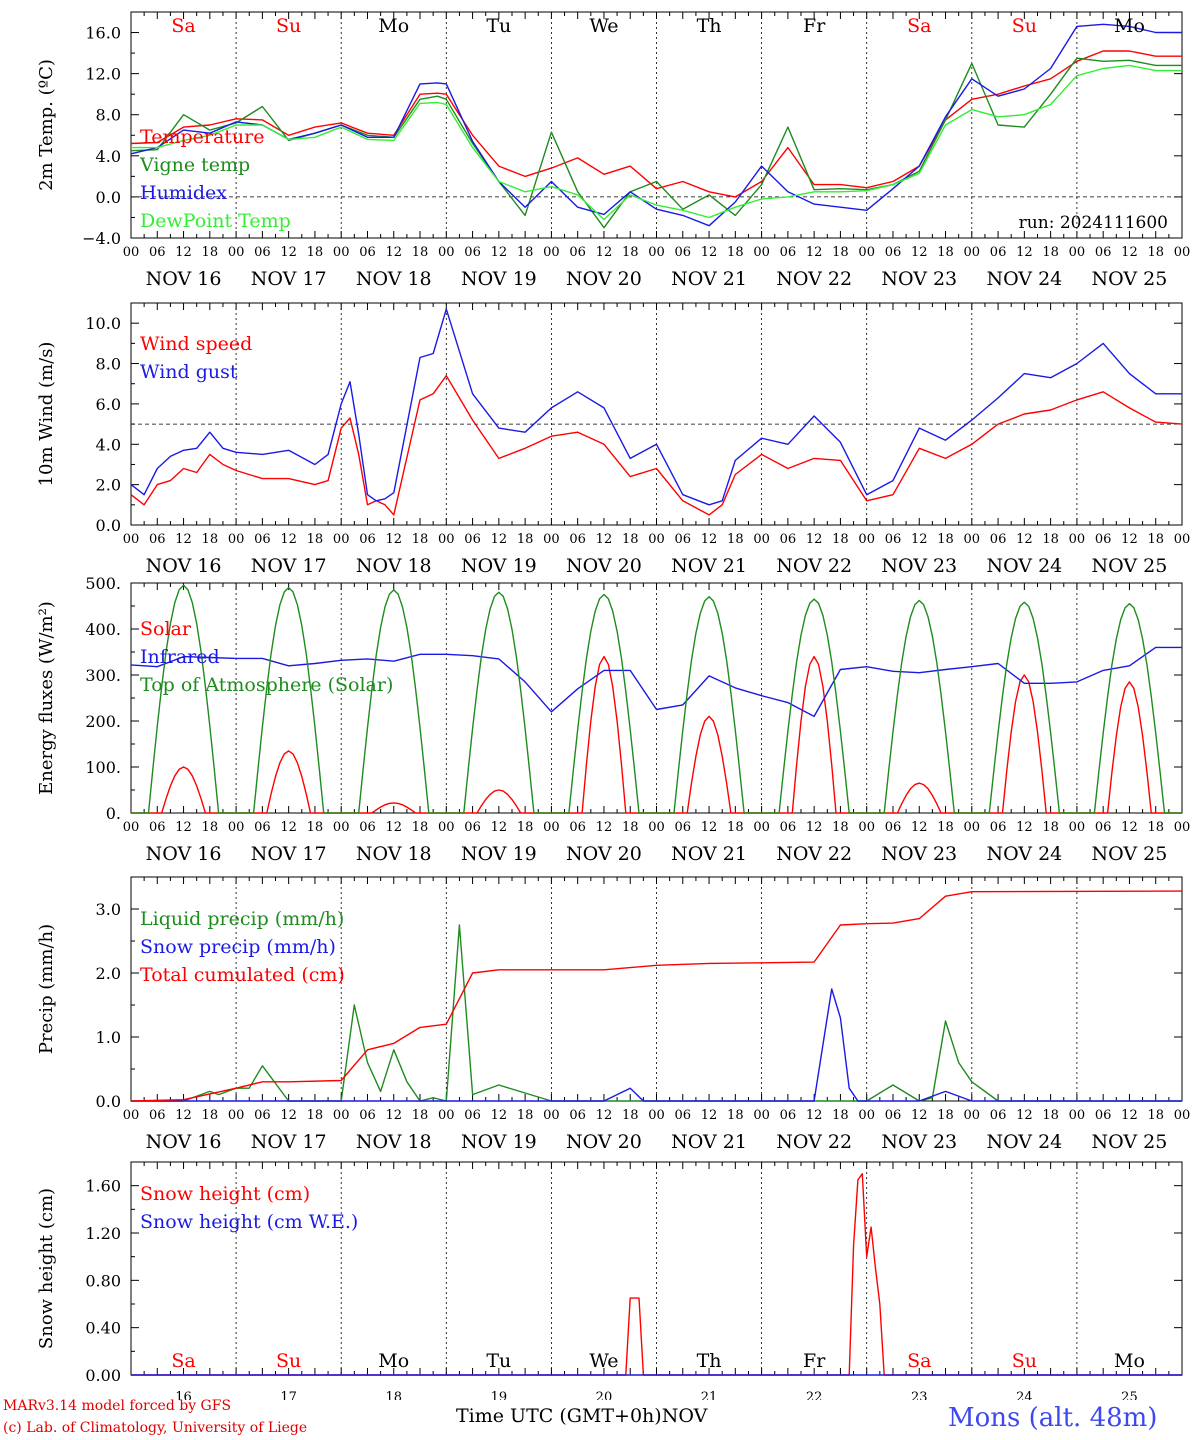  I want to click on legend-entry: Total cumulated (cm), so click(242, 975).